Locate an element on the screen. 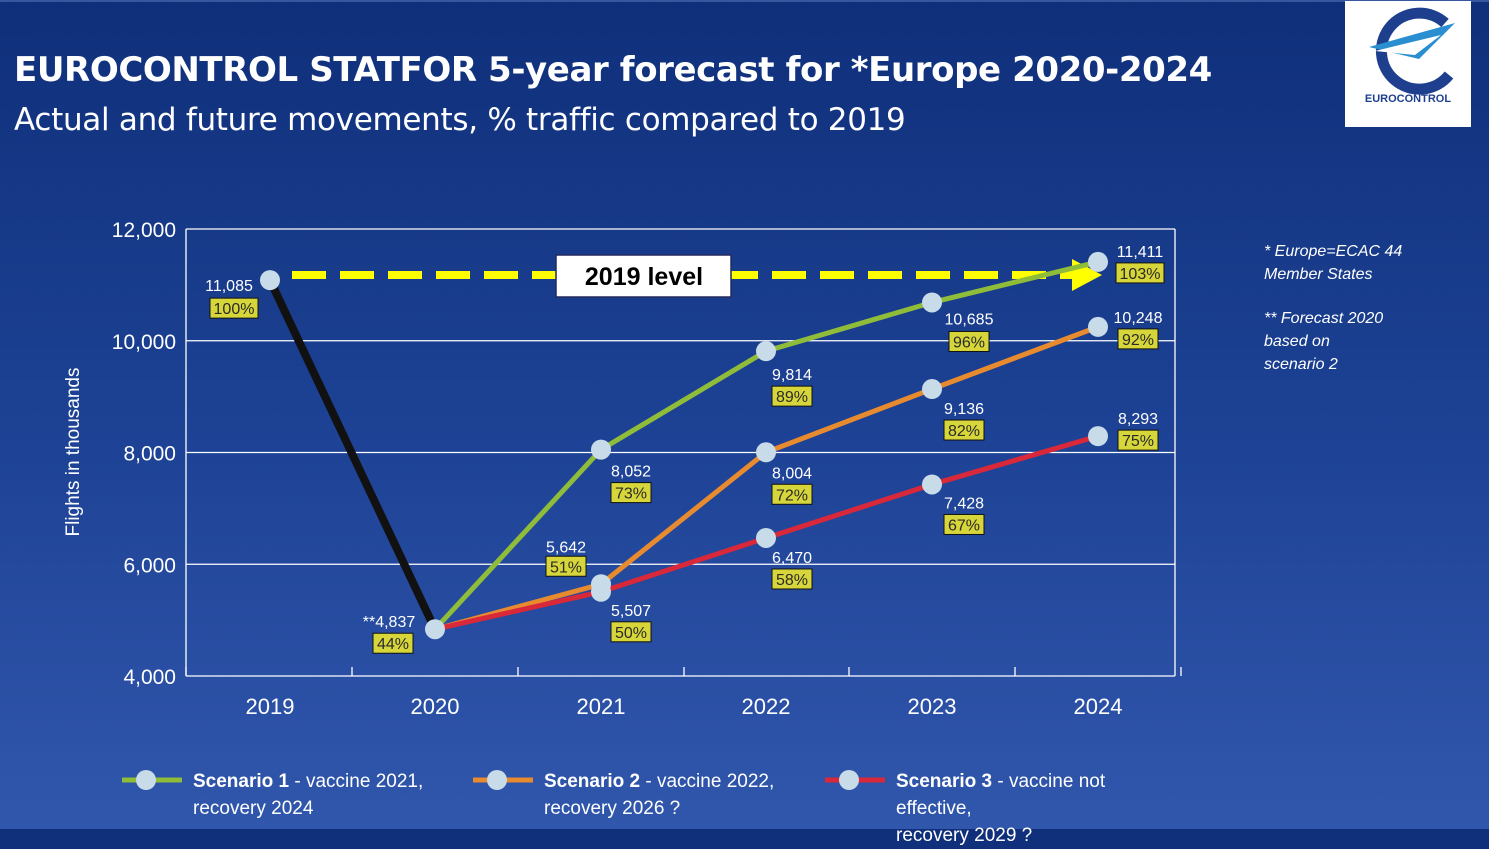  pct-label-actual-2020: 44% is located at coordinates (393, 644).